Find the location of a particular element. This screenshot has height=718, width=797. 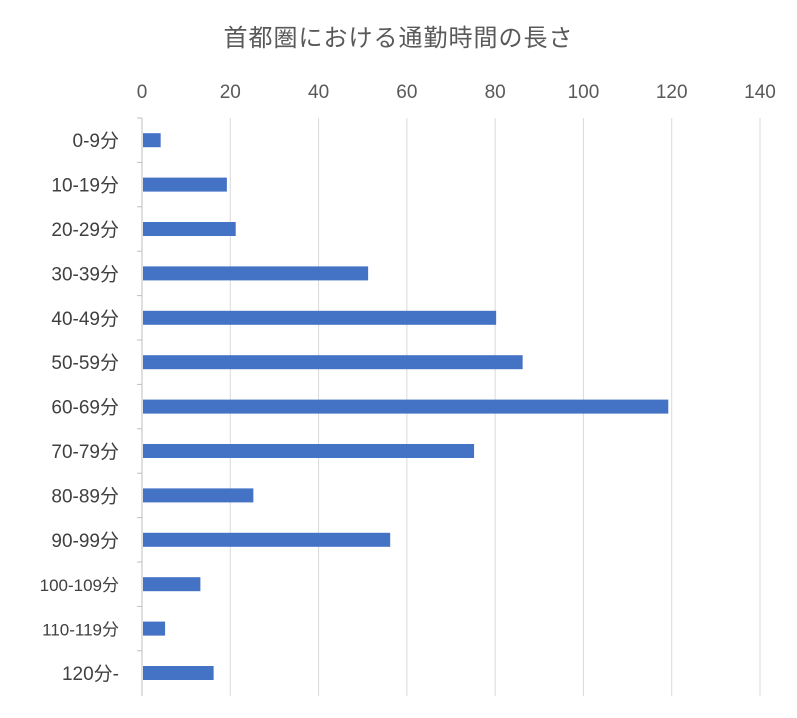

bar-80-89分 is located at coordinates (198, 495).